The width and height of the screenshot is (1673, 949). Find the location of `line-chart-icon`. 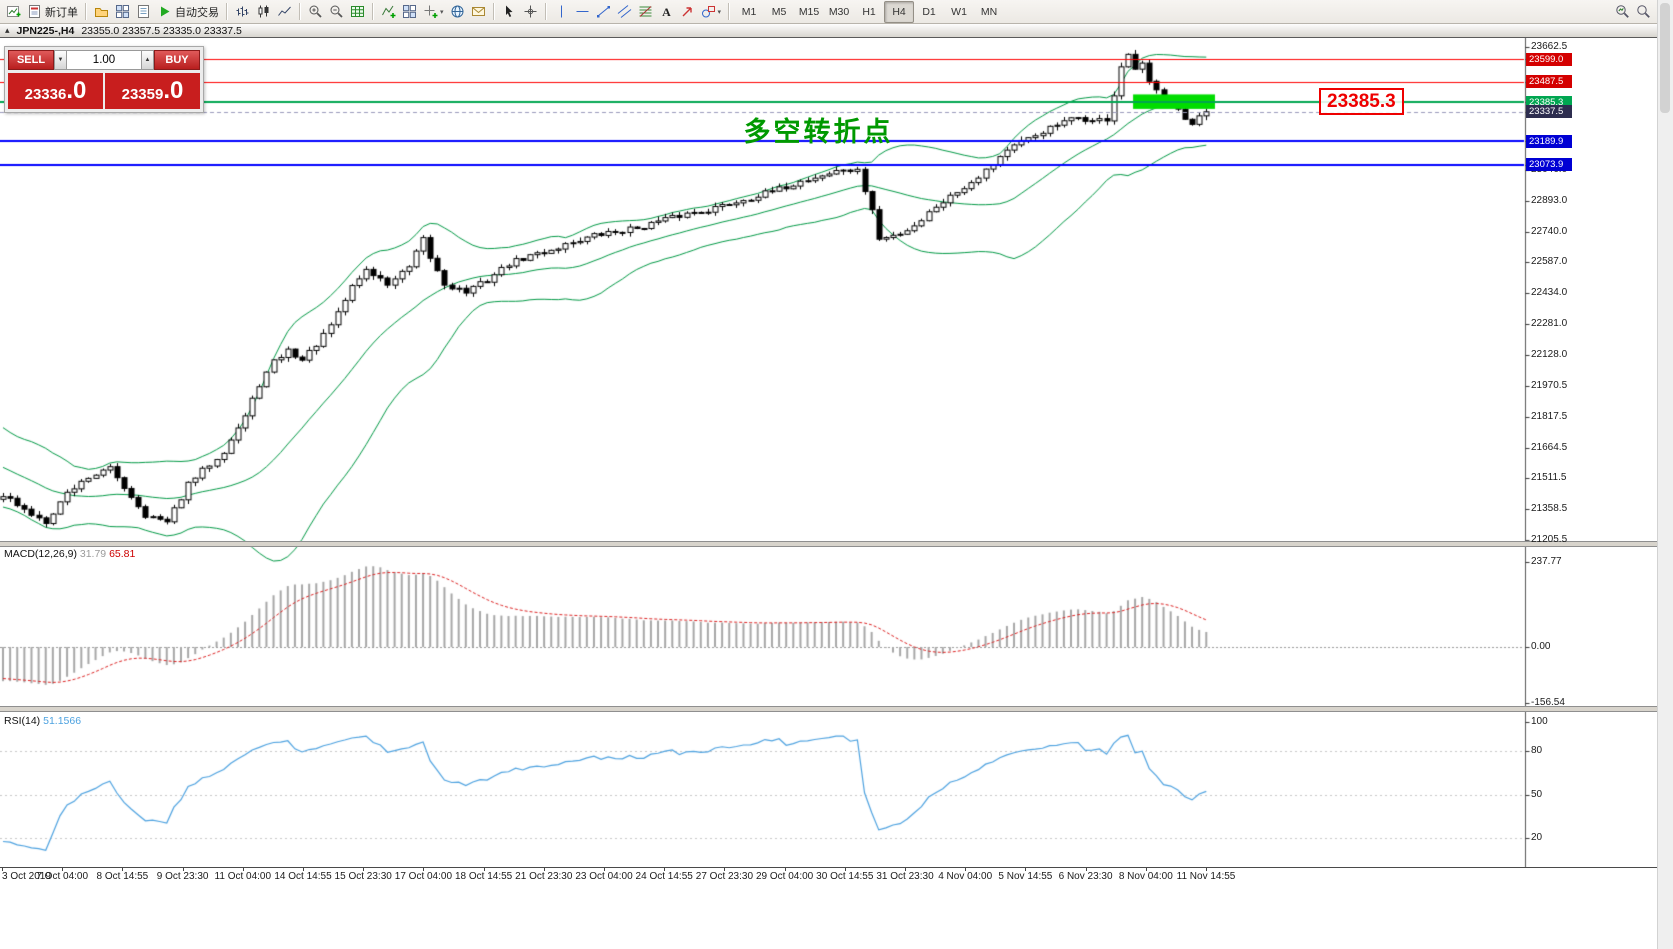

line-chart-icon is located at coordinates (284, 11).